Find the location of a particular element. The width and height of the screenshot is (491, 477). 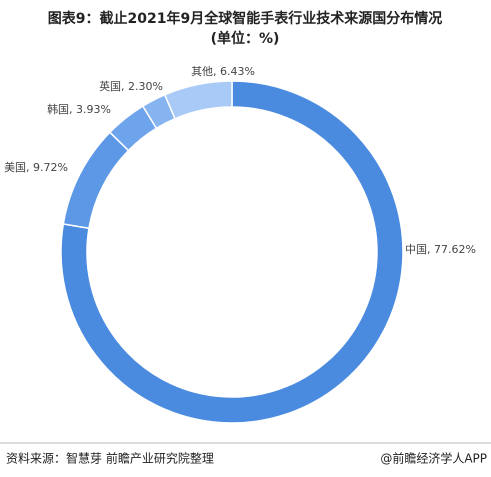

credit: @前瞻经济学人APP is located at coordinates (433, 458).